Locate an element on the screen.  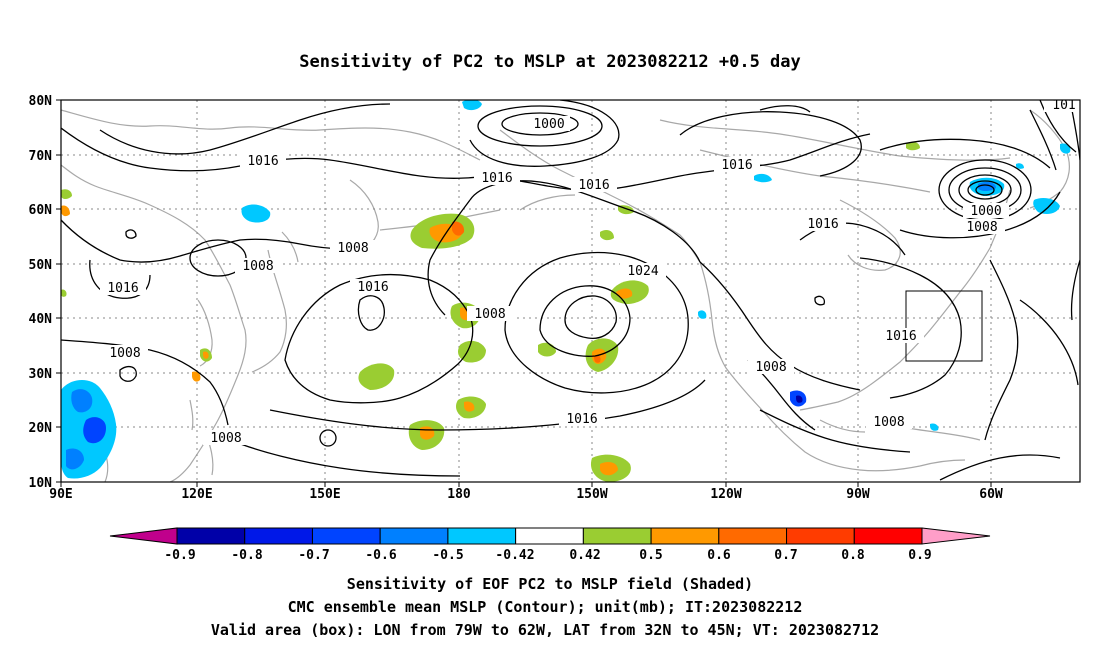
colorbar-tick: 0.42 is located at coordinates (584, 555).